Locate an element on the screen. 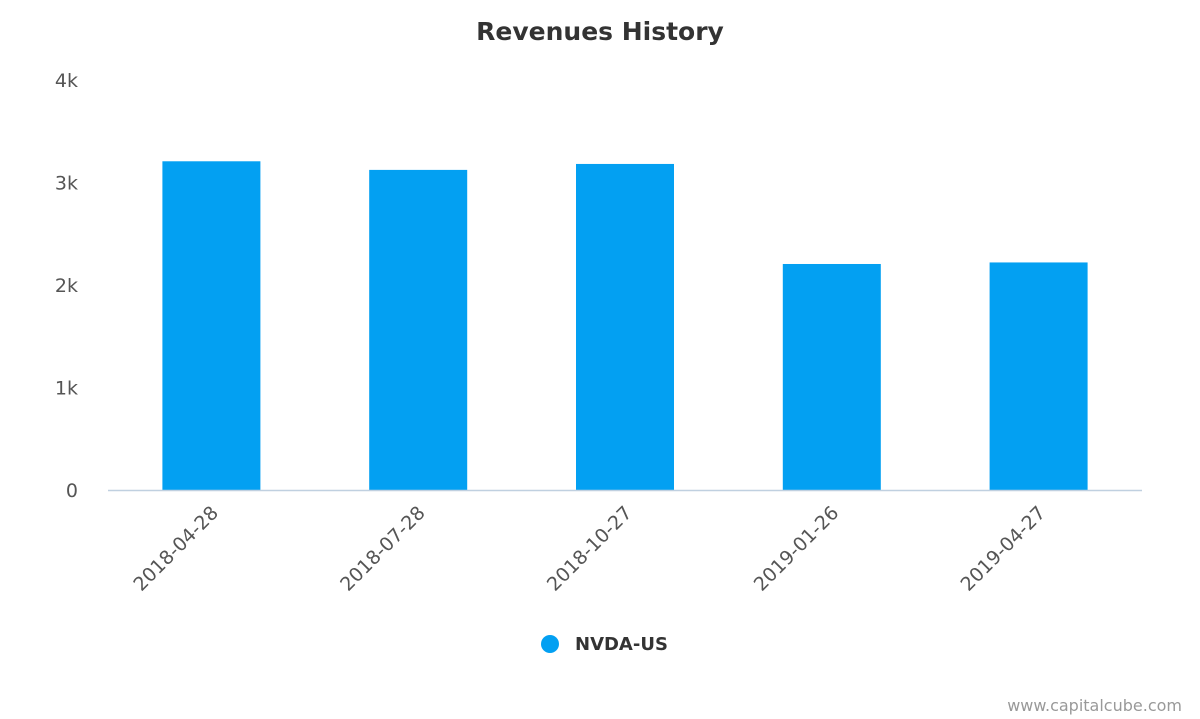  y-axis-ticks: 0 1k 2k 3k 4k is located at coordinates (66, 286).